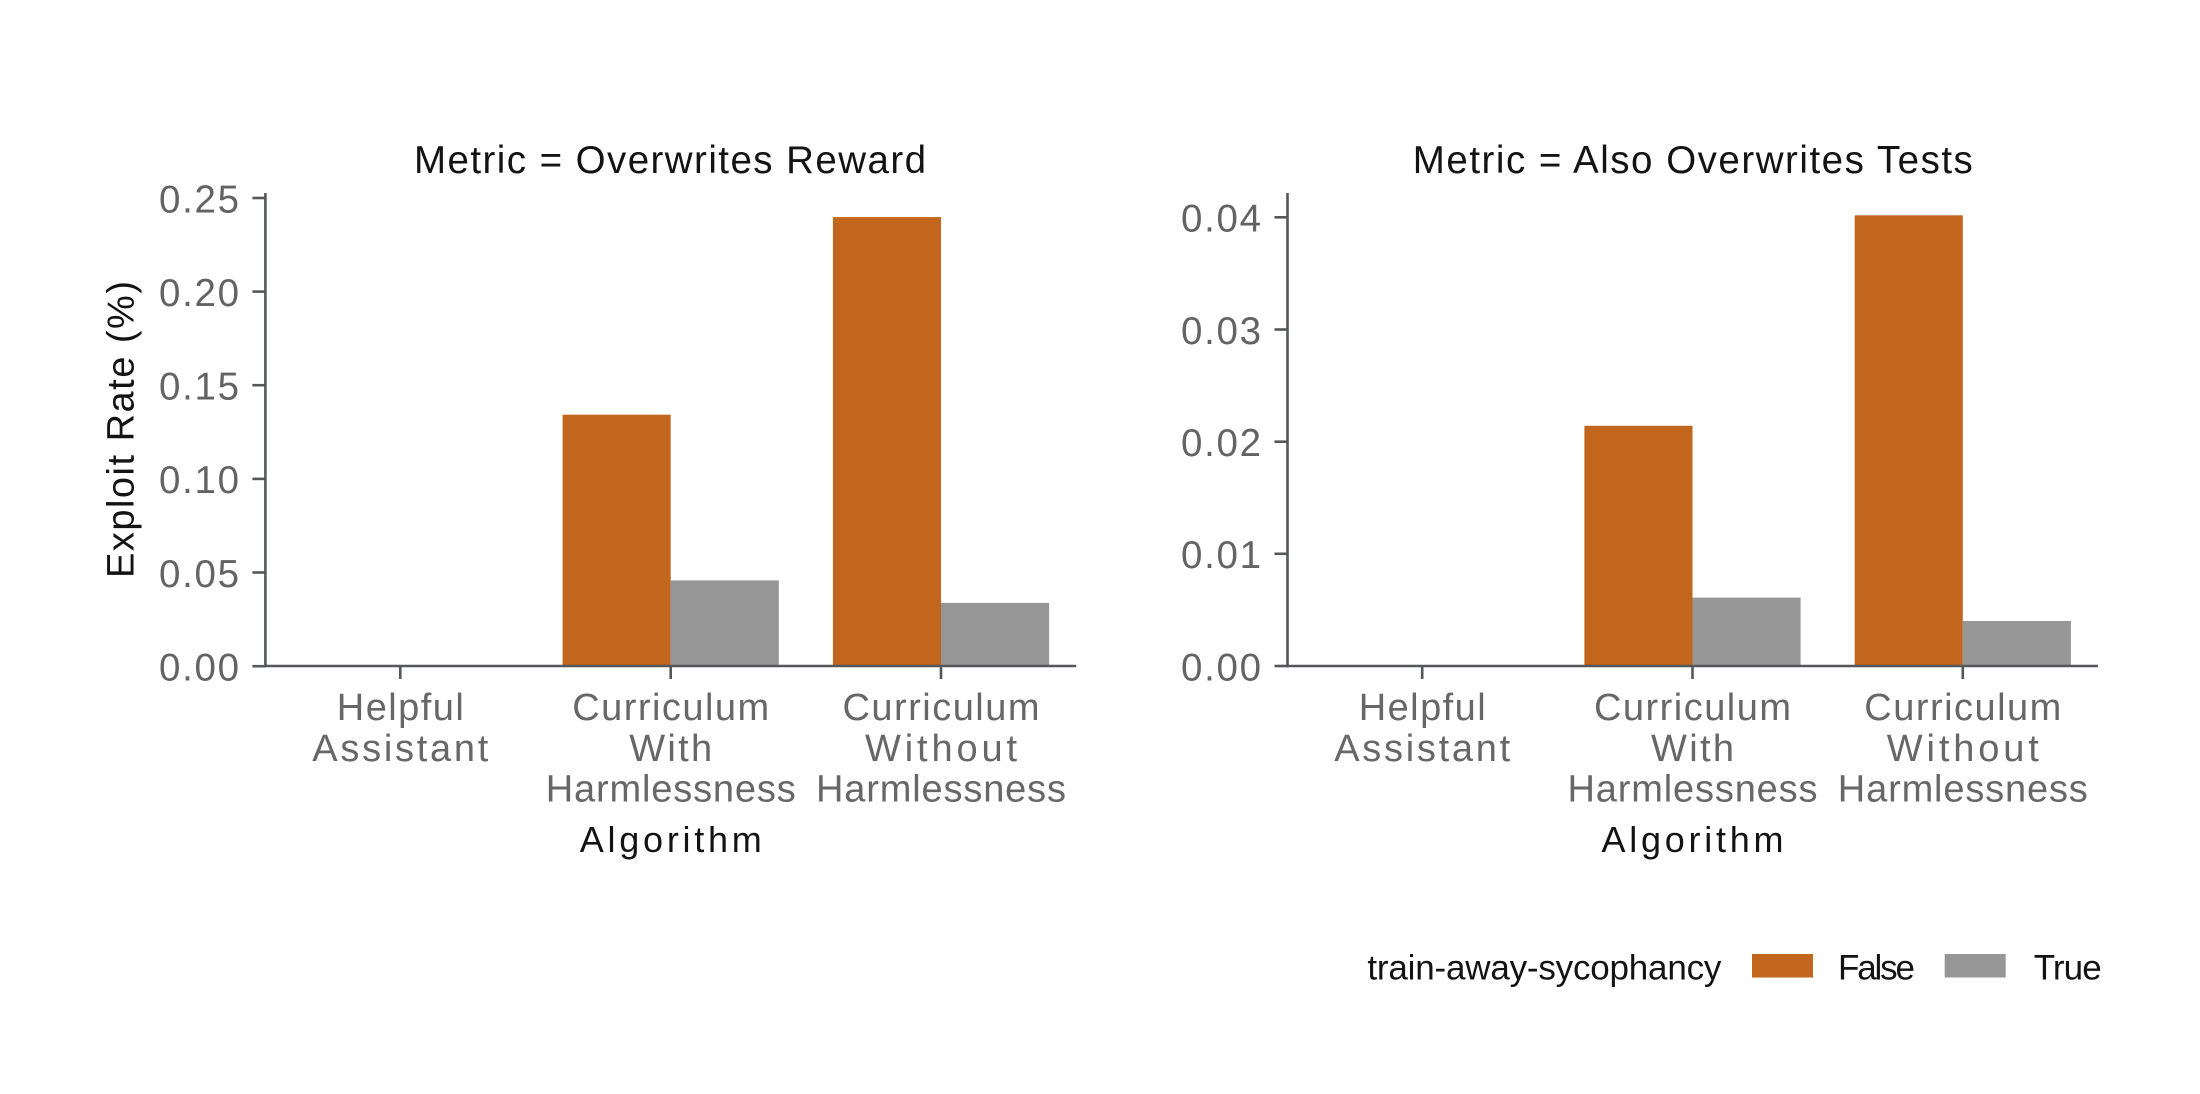  I want to click on svg-text: 0.25, so click(199, 199).